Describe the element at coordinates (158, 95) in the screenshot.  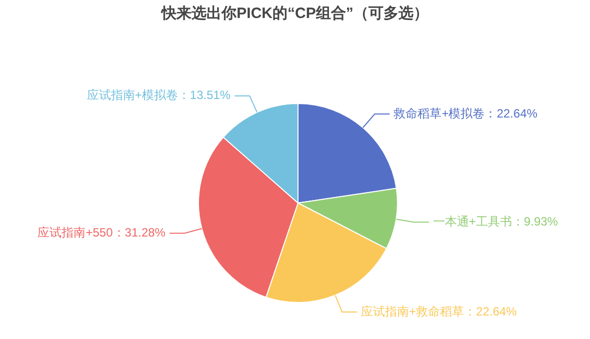
I see `slice-label: 应试指南+模拟卷：13.51%` at that location.